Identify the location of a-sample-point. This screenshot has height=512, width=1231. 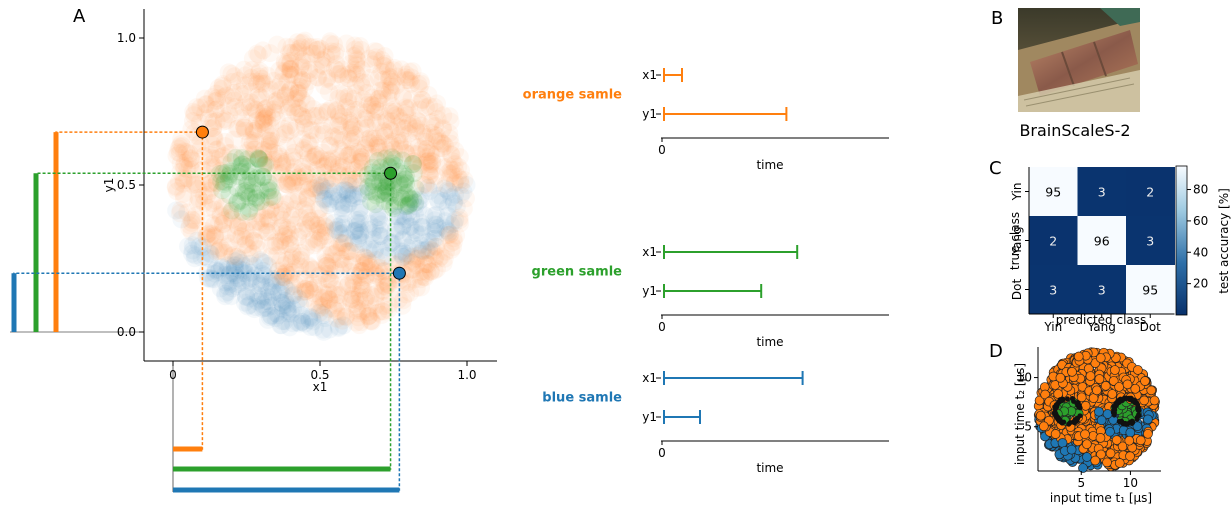
(391, 173).